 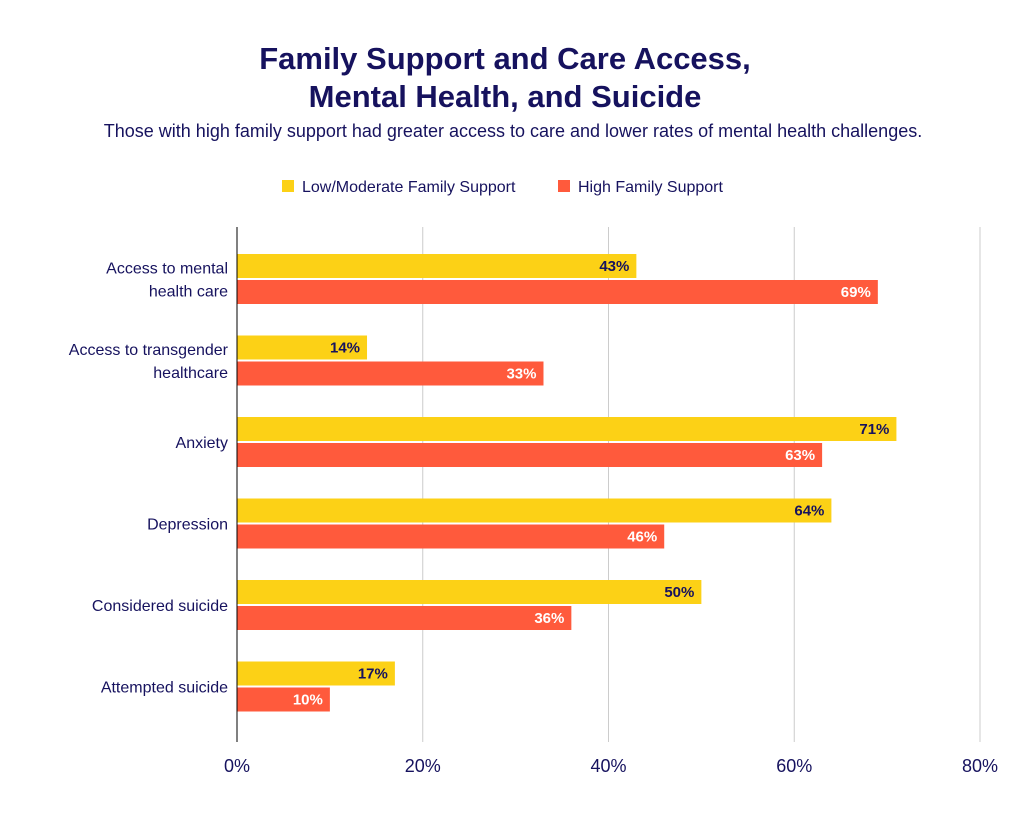 What do you see at coordinates (308, 700) in the screenshot?
I see `data-label-high-5: 10%` at bounding box center [308, 700].